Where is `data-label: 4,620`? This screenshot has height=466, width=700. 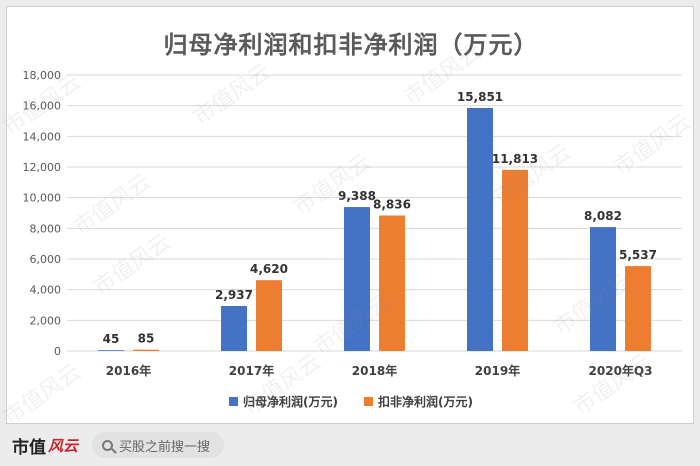
data-label: 4,620 is located at coordinates (269, 269).